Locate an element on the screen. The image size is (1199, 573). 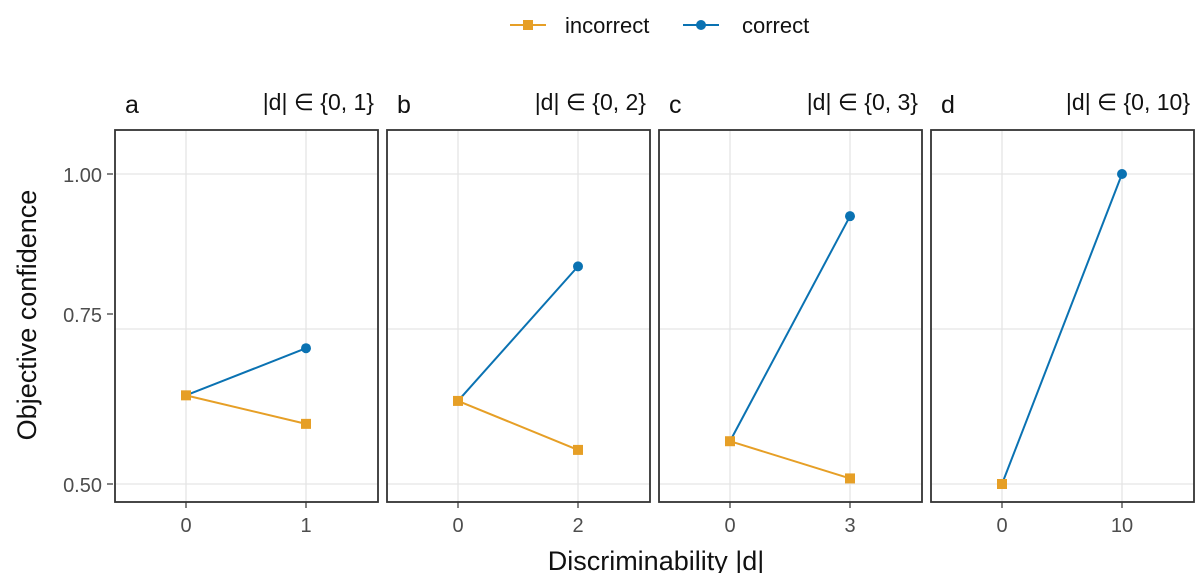
panel-tag: b is located at coordinates (404, 105).